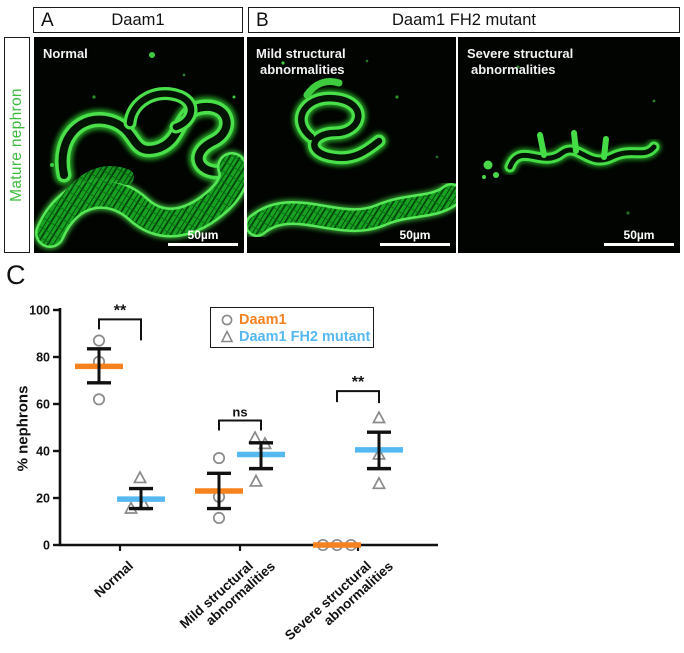  Describe the element at coordinates (43, 499) in the screenshot. I see `y-tick-label: 20` at that location.